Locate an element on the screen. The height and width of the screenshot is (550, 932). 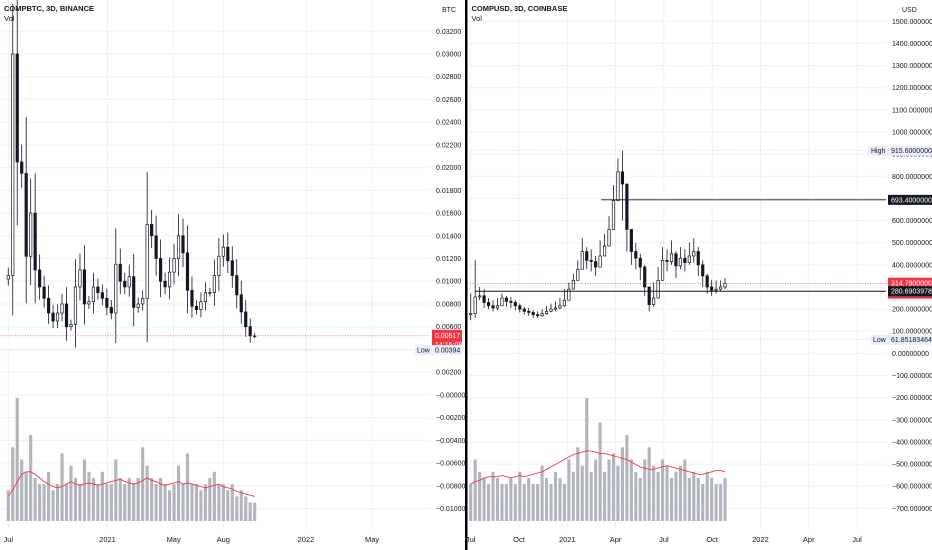
price-tick-label: 1300.00000000 is located at coordinates (912, 66).